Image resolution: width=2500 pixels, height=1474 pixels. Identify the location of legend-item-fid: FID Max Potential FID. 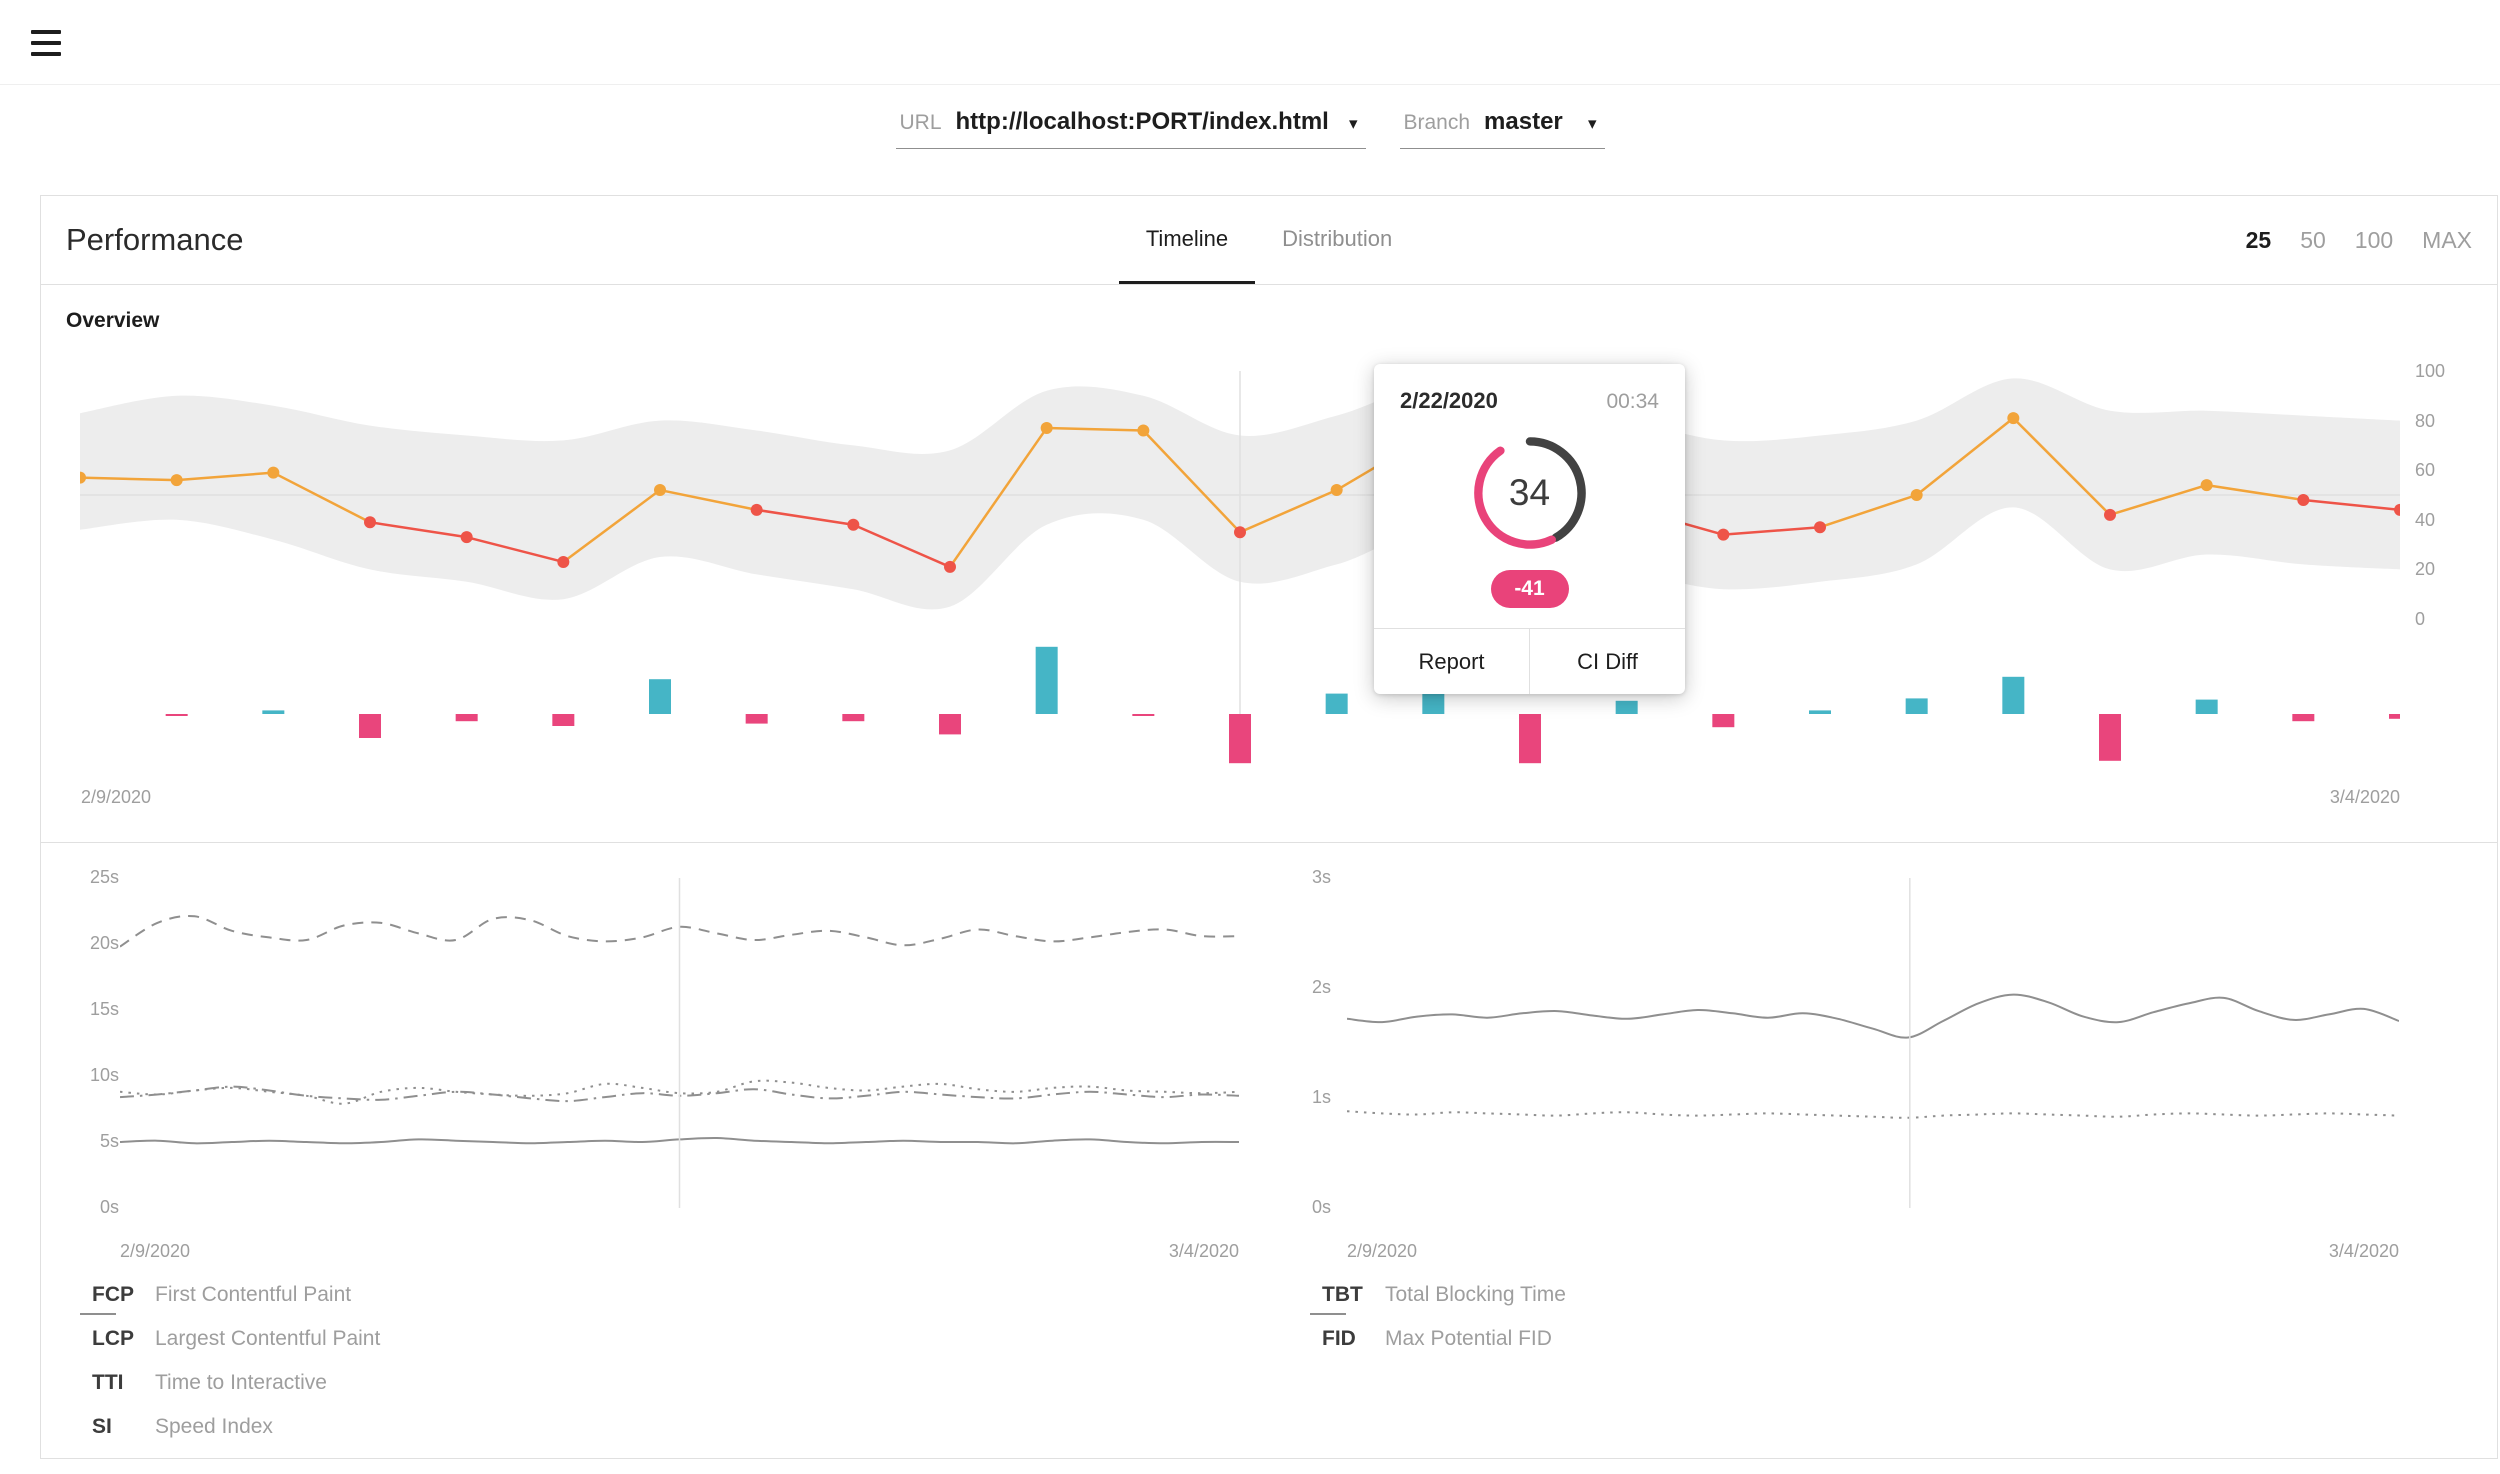
(1438, 1337).